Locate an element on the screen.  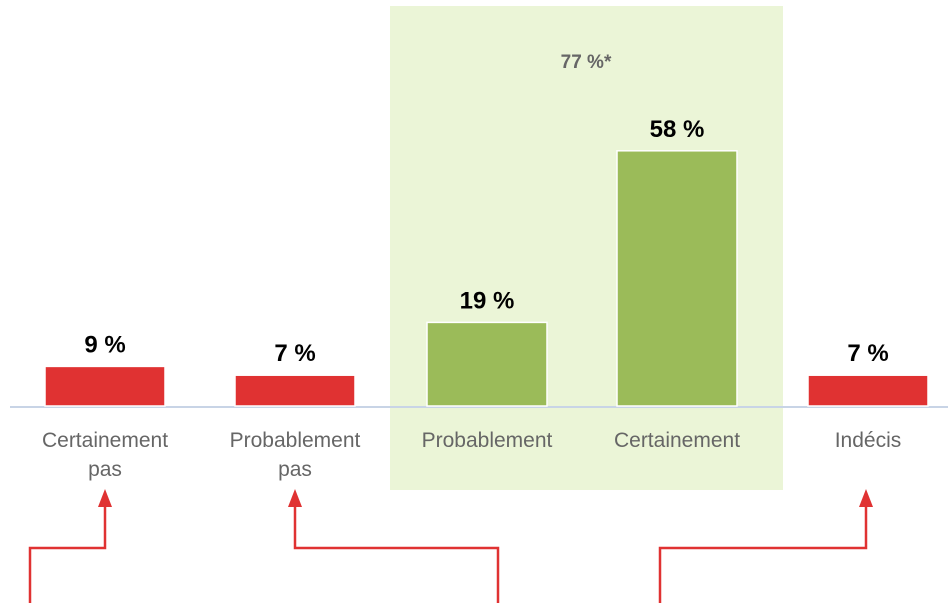
arrows is located at coordinates (448, 554).